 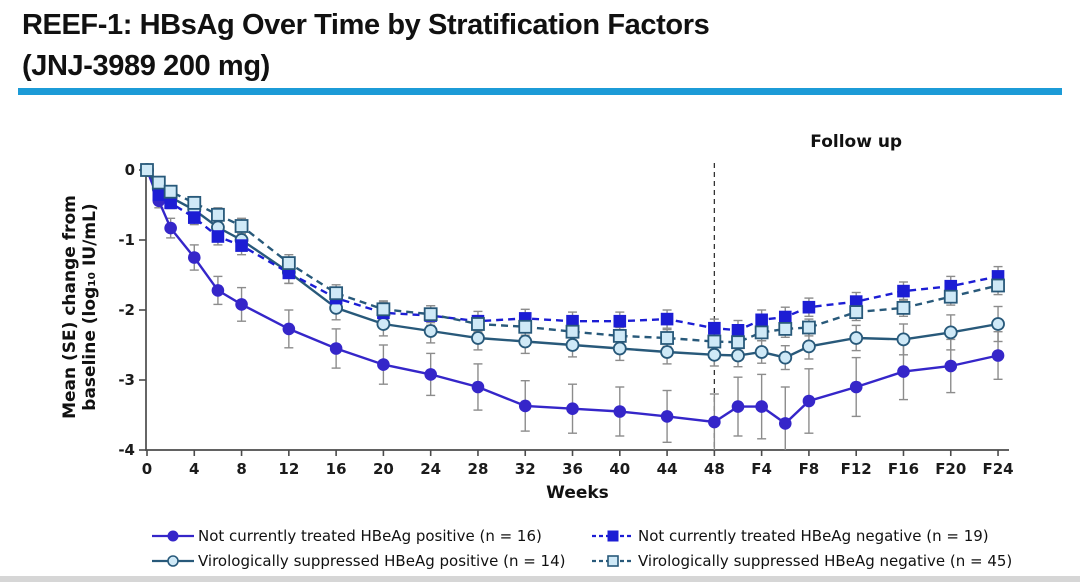 What do you see at coordinates (126, 240) in the screenshot?
I see `y-tick-label: -1` at bounding box center [126, 240].